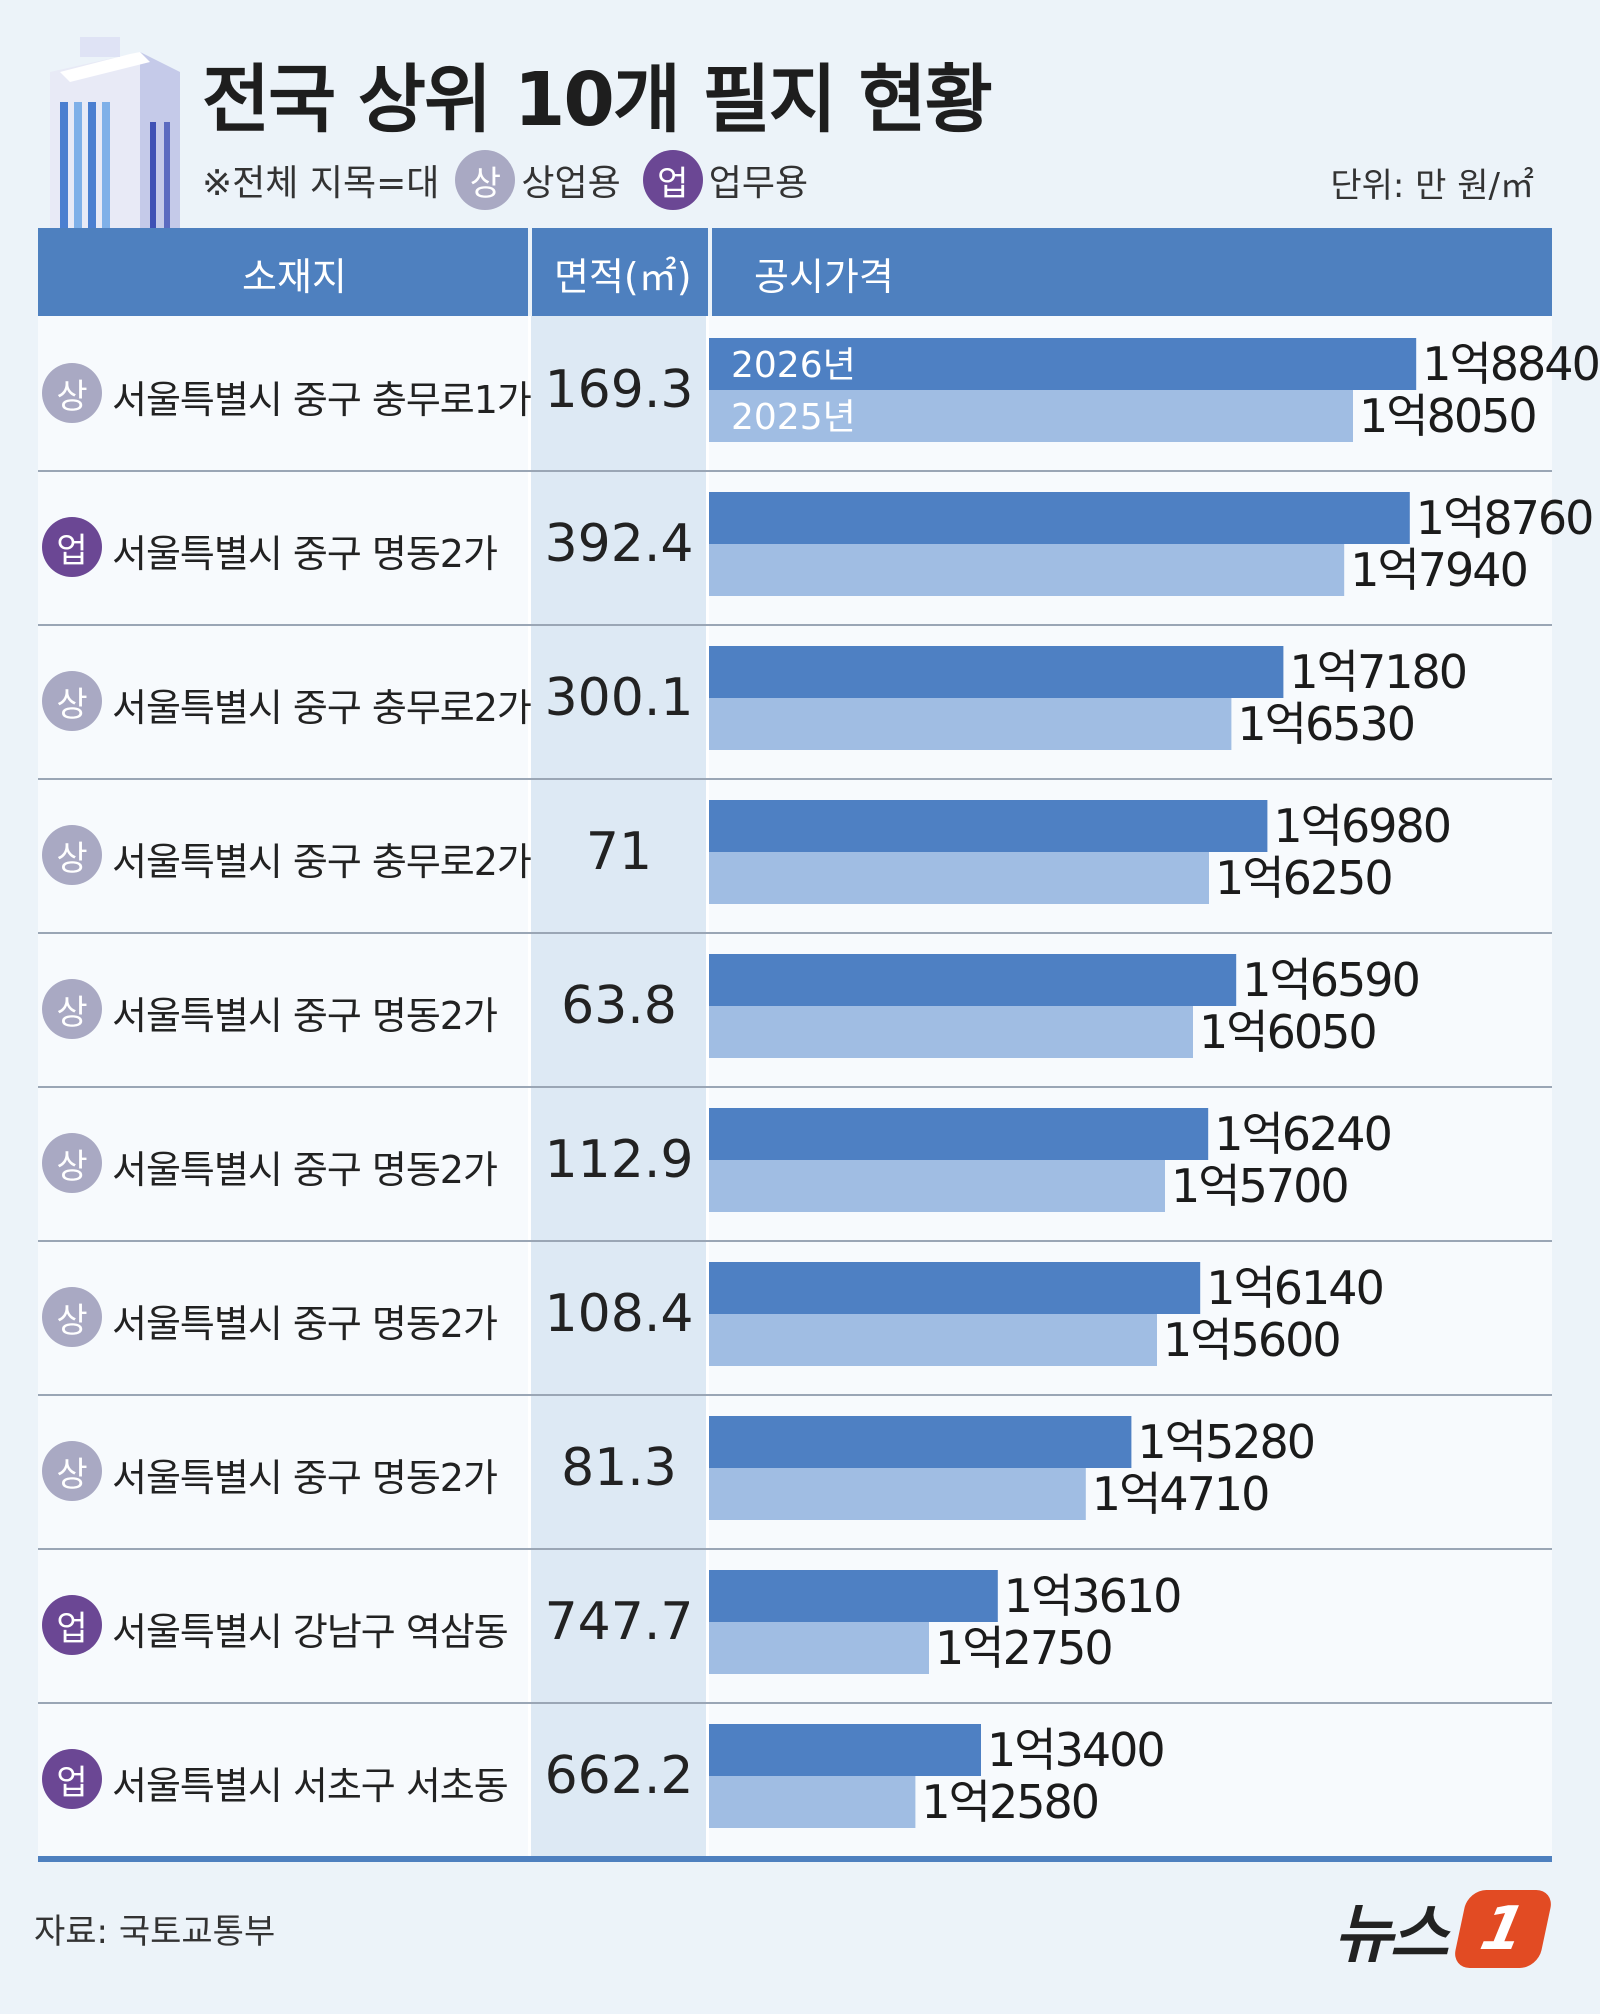  I want to click on price-label: 1억5700, so click(1259, 1186).